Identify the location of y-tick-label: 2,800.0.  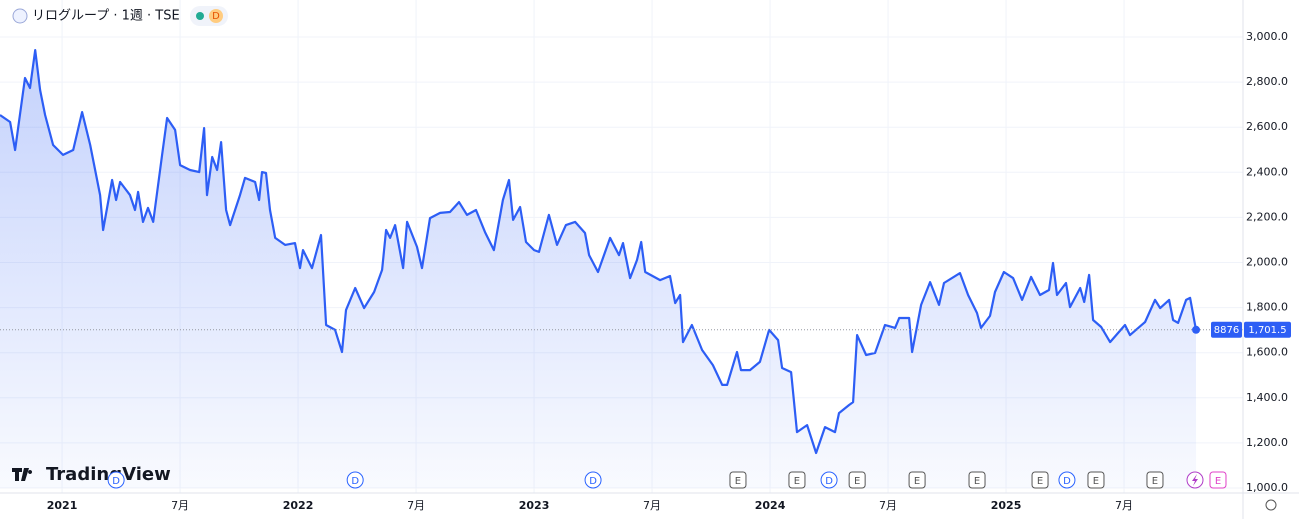
(1267, 81).